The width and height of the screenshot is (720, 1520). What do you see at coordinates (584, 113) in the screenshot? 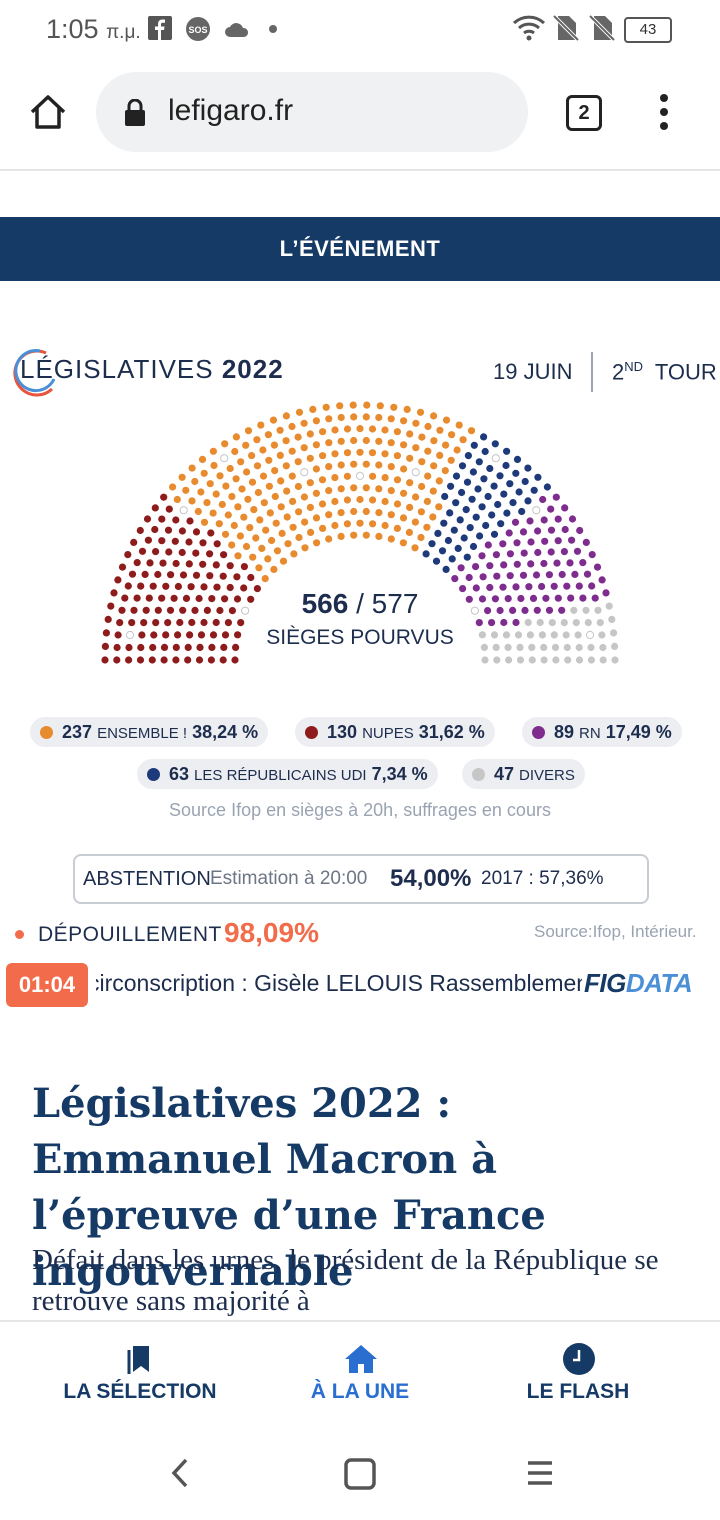
I see `tabs-button: 2` at bounding box center [584, 113].